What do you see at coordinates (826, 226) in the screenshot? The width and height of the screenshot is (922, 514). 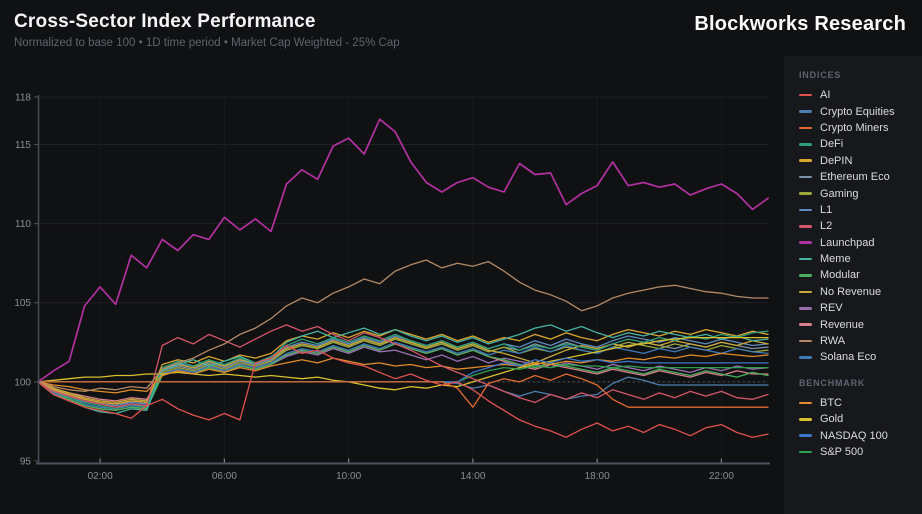 I see `legend-item-label: L2` at bounding box center [826, 226].